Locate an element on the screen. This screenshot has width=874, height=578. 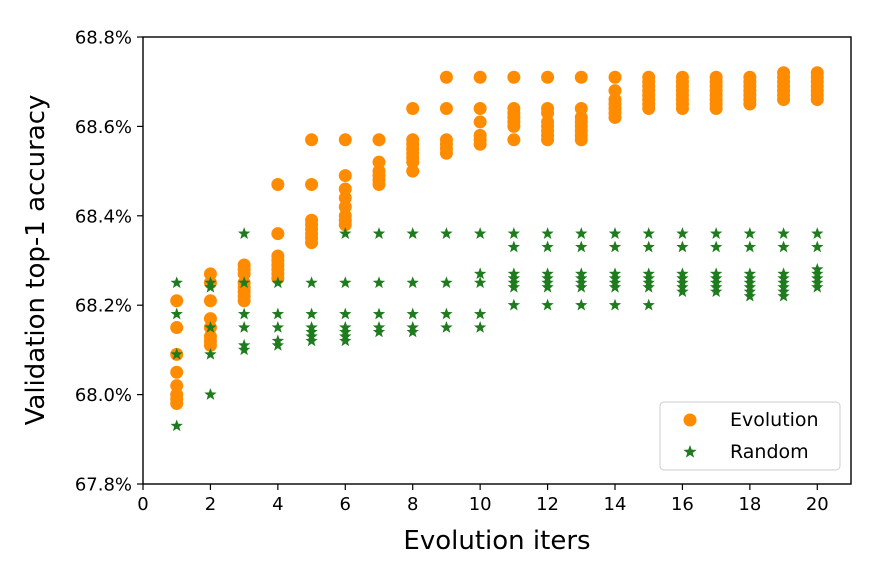
x-tick-label: 16 is located at coordinates (682, 504).